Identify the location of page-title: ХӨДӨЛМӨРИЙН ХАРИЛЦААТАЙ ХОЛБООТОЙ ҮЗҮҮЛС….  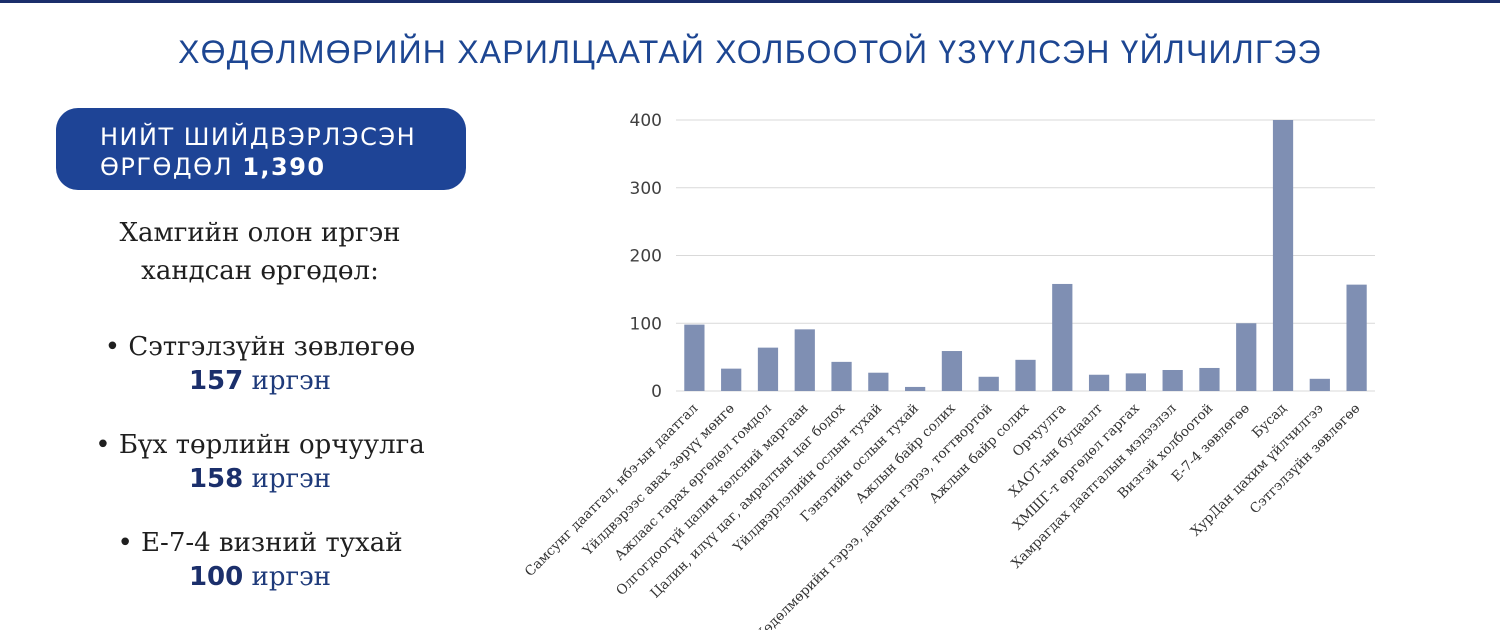
(750, 52).